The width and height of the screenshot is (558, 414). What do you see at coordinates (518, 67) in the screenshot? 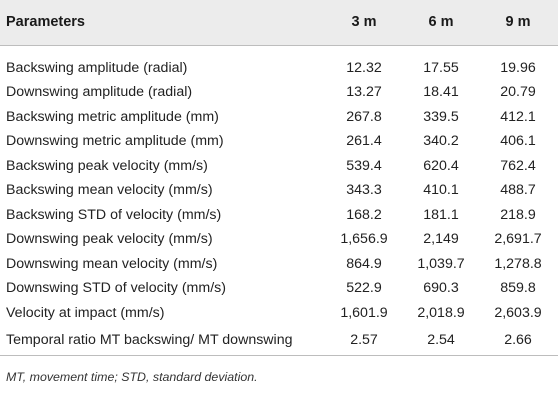
I see `value-cell: 19.96` at bounding box center [518, 67].